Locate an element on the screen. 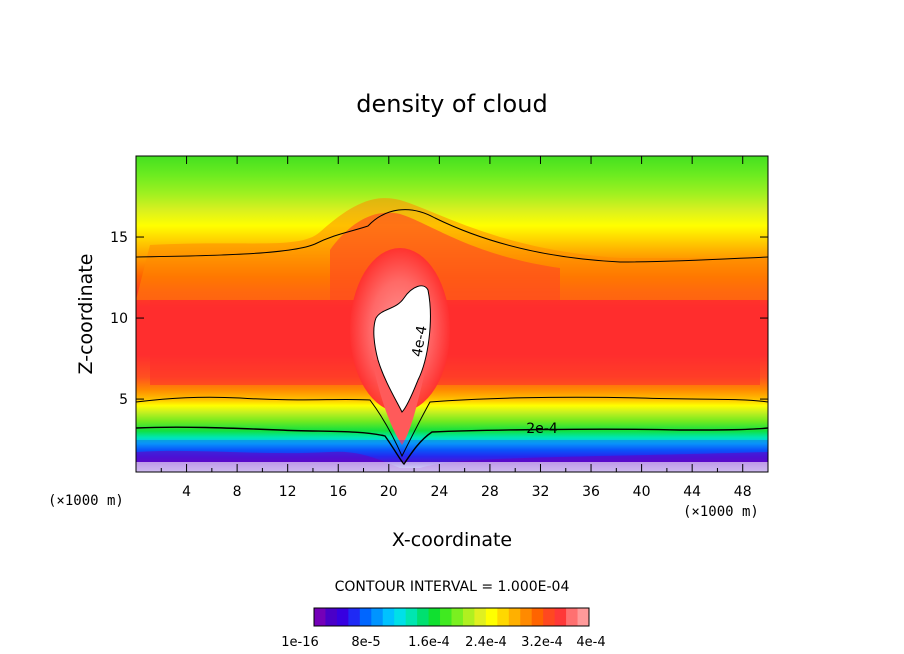 The height and width of the screenshot is (654, 904). x-tick-label: 48 is located at coordinates (743, 492).